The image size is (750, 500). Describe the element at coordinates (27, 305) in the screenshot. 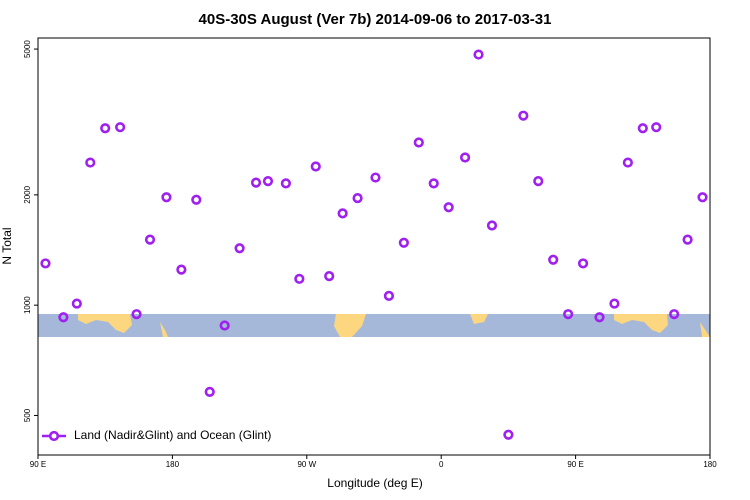

I see `y-tick-label: 1000` at that location.